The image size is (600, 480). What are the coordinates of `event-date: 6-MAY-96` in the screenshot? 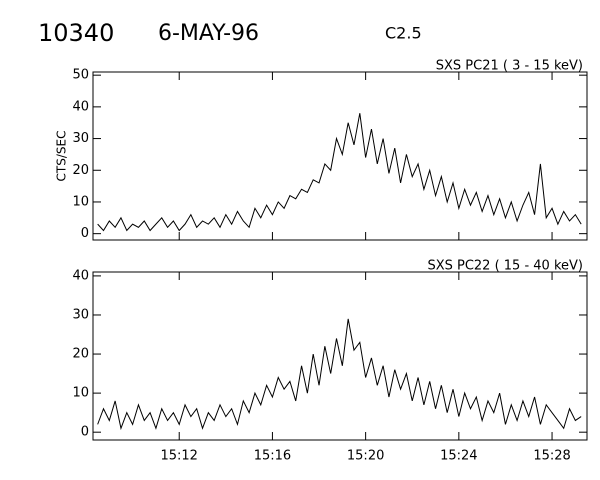 It's located at (208, 33).